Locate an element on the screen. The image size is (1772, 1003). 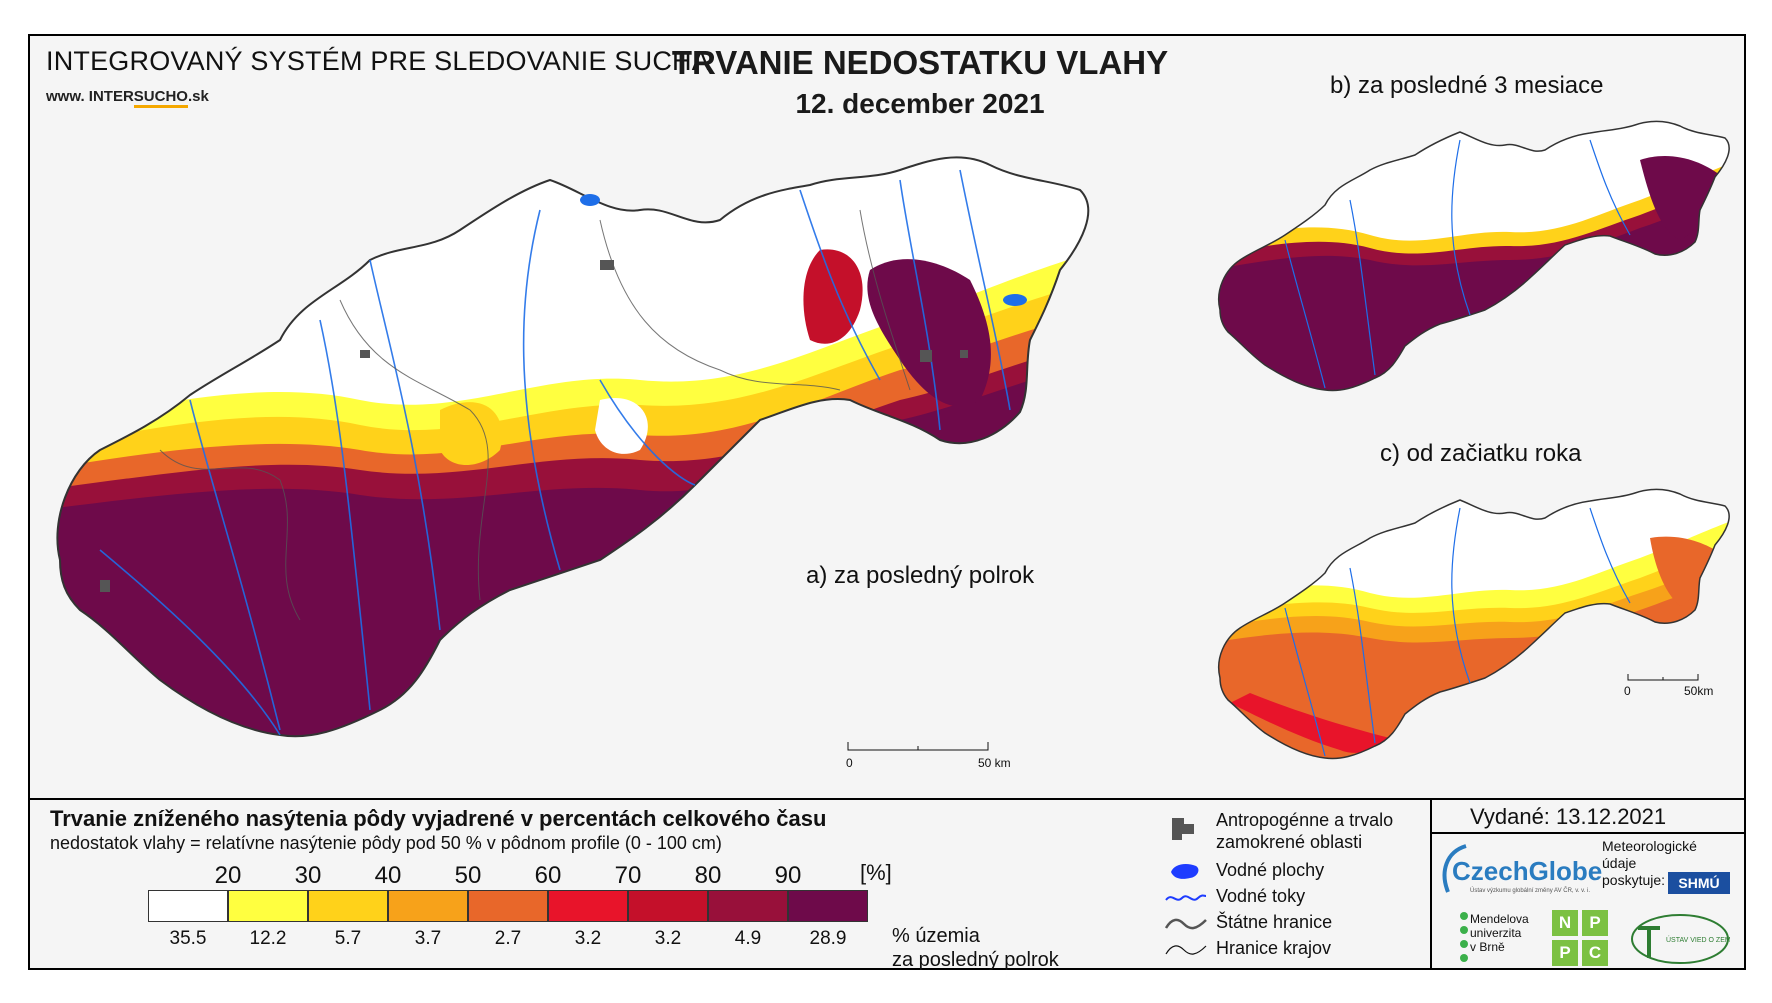
mendel-logo-text: Mendelova univerzita v Brně is located at coordinates (1499, 933).